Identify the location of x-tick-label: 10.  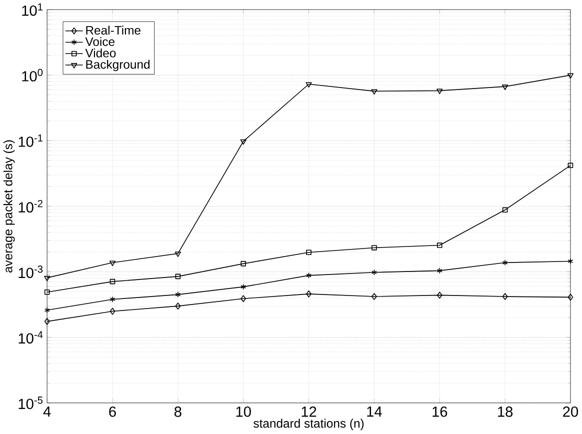
(243, 412).